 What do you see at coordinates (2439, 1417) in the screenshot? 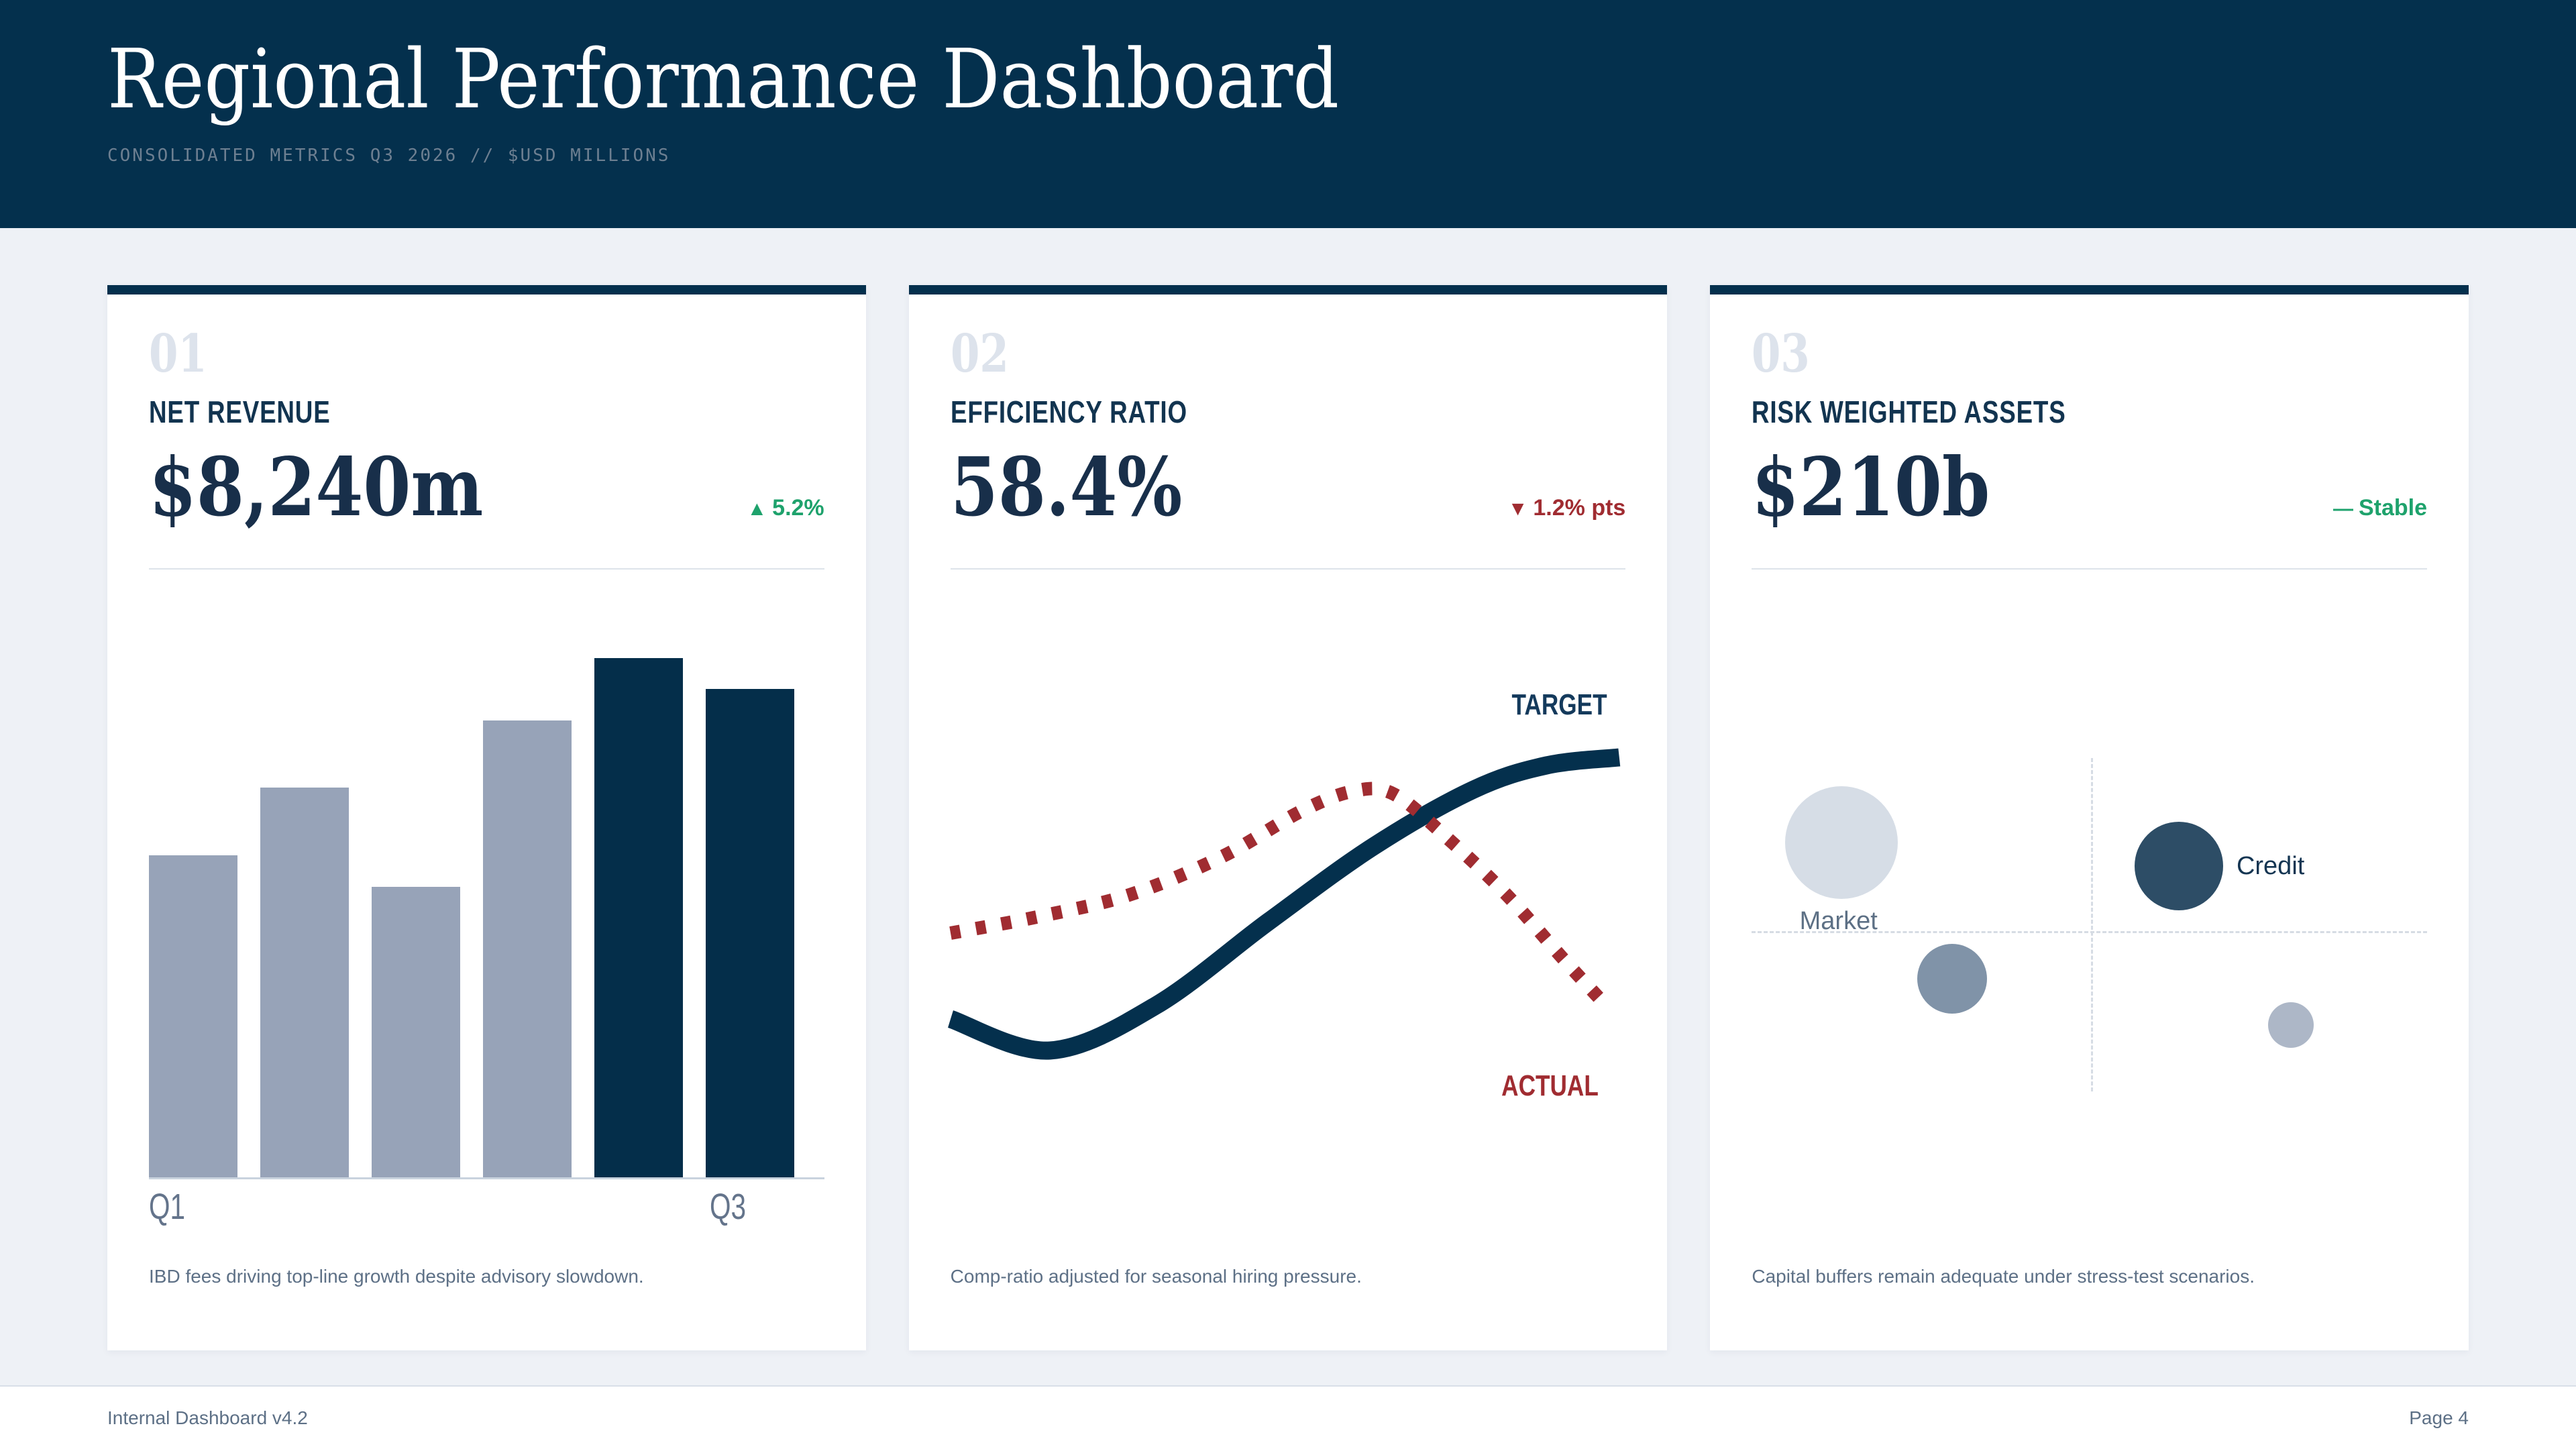
I see `footer-page-number: Page 4` at bounding box center [2439, 1417].